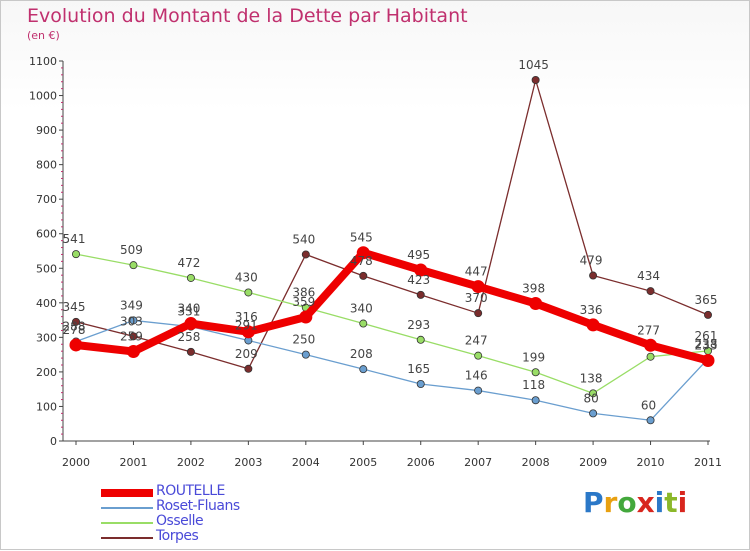 The image size is (750, 551). What do you see at coordinates (198, 506) in the screenshot?
I see `legend-label: Roset-Fluans` at bounding box center [198, 506].